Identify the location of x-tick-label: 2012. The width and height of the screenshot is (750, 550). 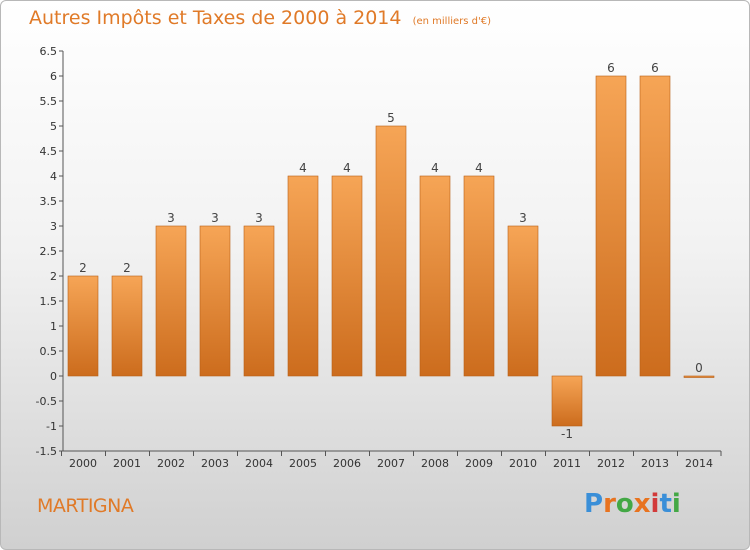
(611, 463).